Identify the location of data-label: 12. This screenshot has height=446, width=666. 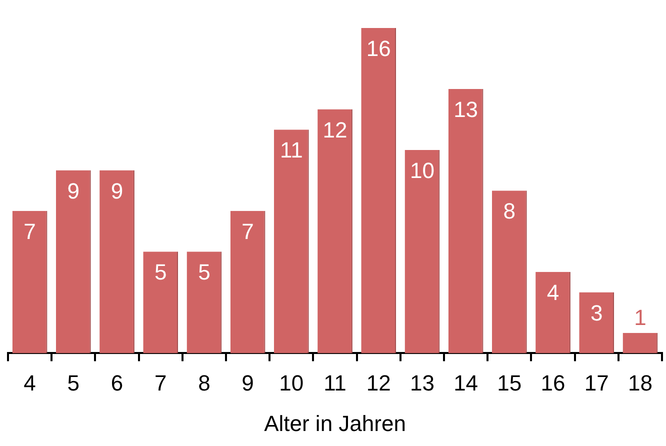
(335, 129).